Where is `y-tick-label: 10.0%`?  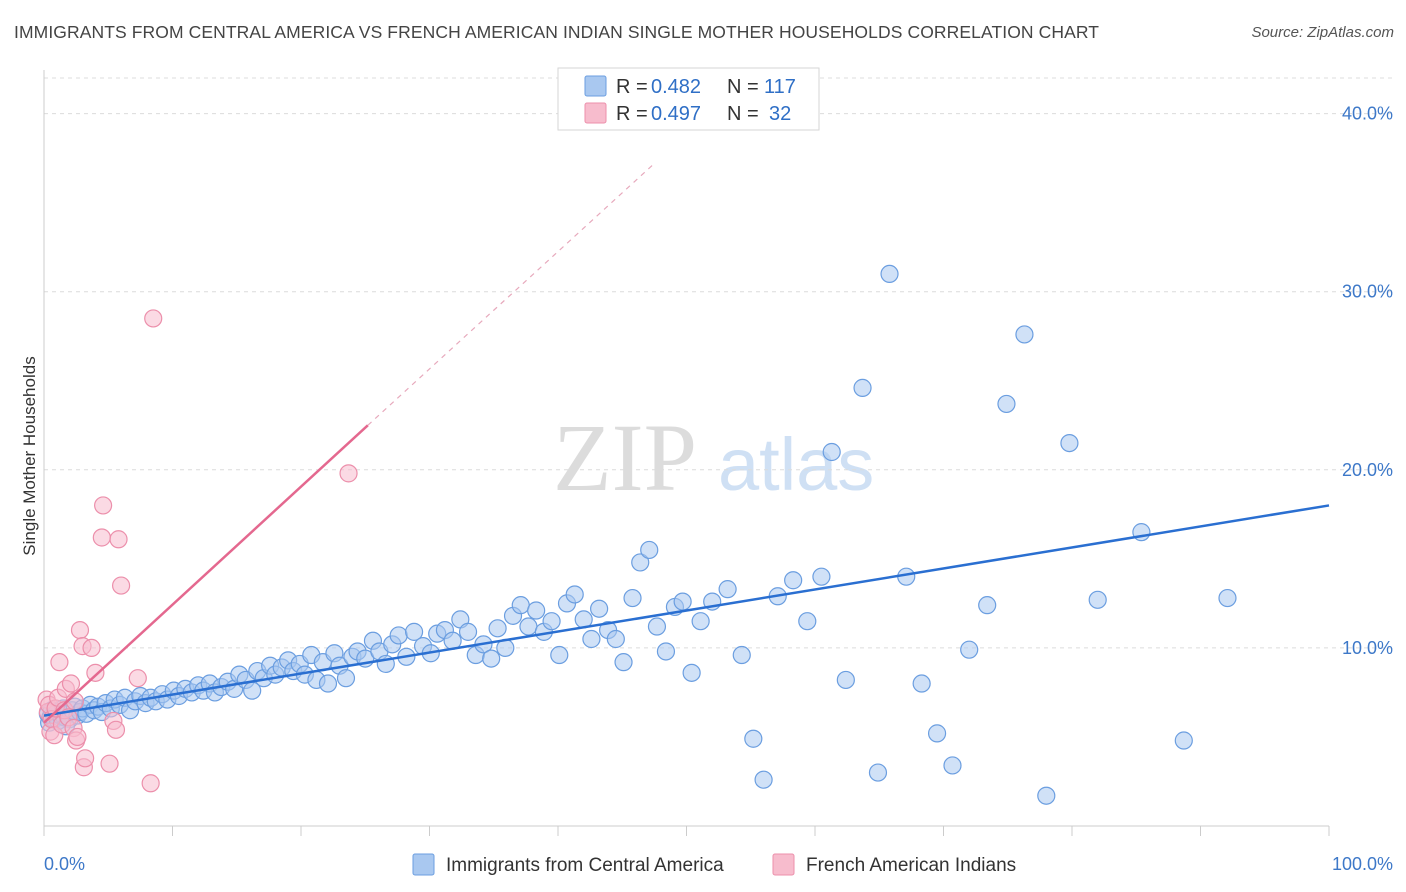
y-tick-label: 10.0% is located at coordinates (1367, 648).